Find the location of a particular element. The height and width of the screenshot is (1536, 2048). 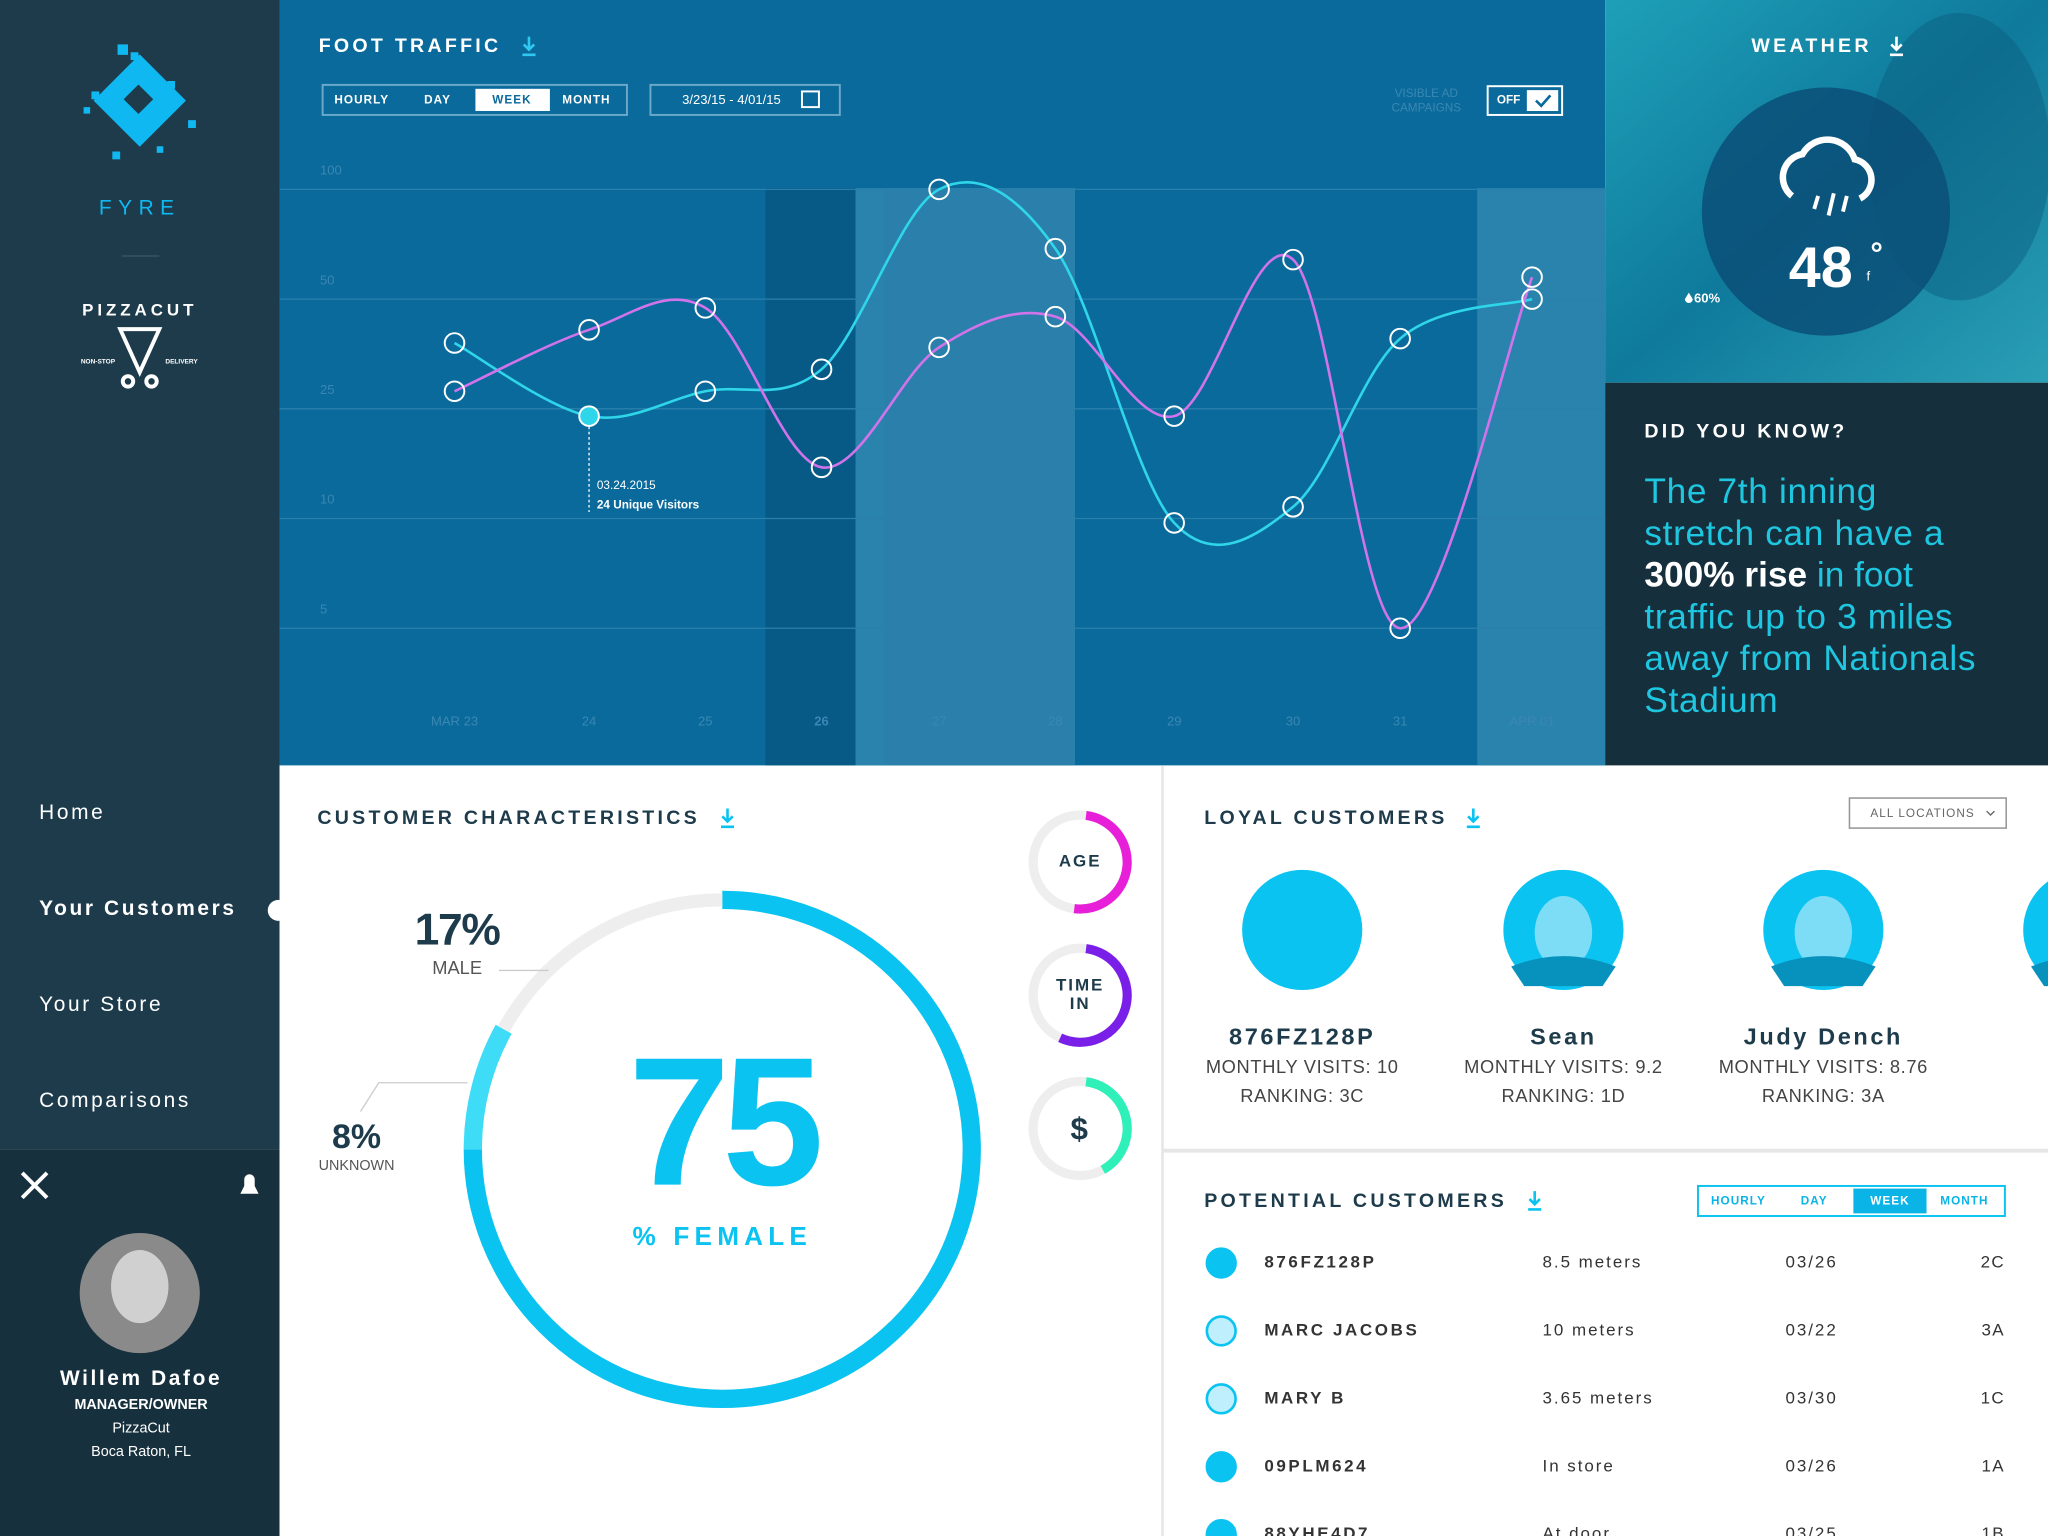

row-distance: 10 meters is located at coordinates (1589, 1329).